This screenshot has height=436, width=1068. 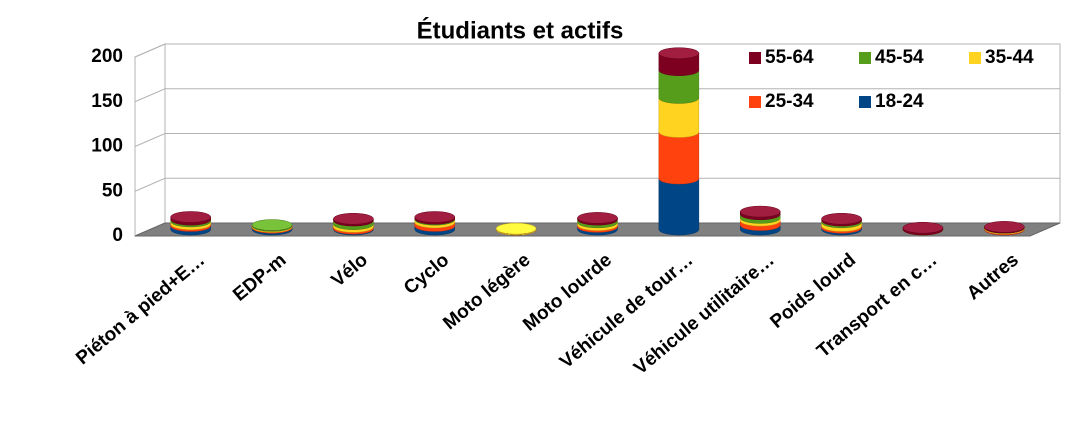 What do you see at coordinates (789, 101) in the screenshot?
I see `legend-label: 25-34` at bounding box center [789, 101].